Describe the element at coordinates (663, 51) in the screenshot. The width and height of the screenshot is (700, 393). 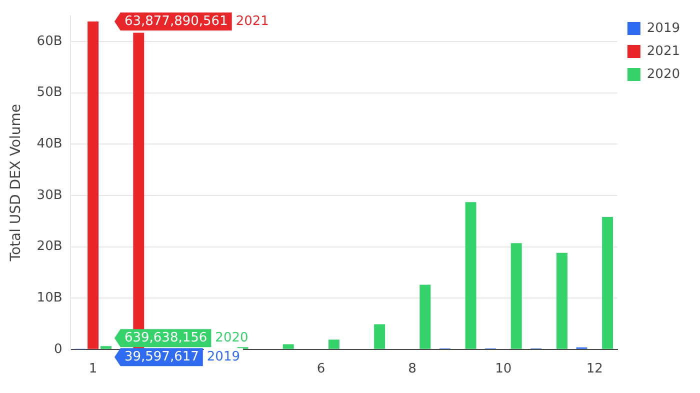
I see `legend-label: 2021` at that location.